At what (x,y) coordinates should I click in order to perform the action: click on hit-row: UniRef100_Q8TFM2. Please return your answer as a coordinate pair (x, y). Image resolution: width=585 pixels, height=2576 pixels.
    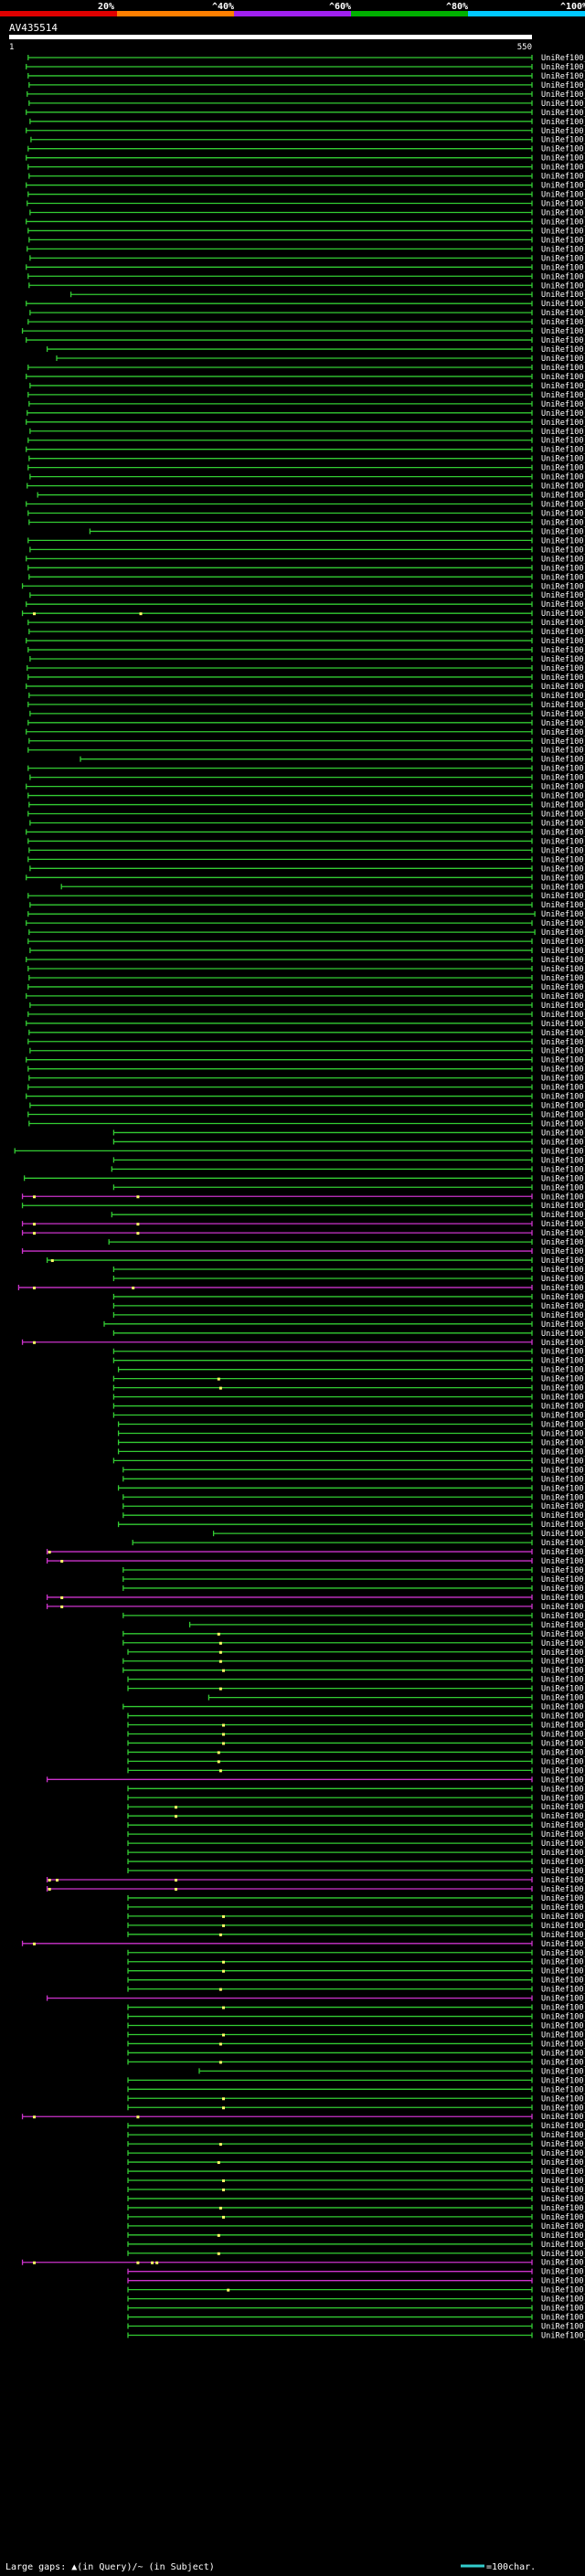
    Looking at the image, I should click on (356, 2126).